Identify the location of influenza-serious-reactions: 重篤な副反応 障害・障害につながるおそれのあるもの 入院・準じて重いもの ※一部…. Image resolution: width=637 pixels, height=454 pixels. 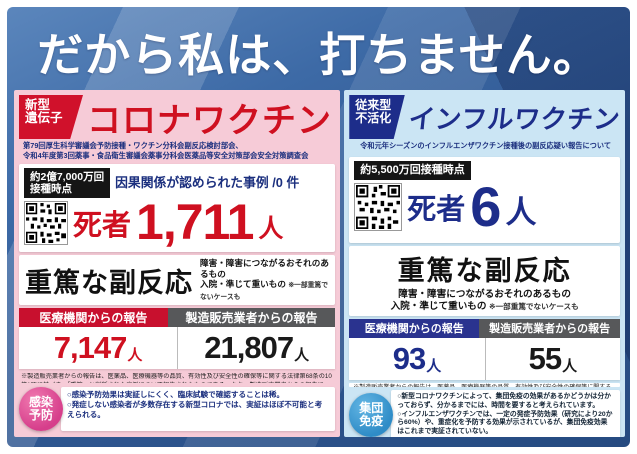
(484, 281).